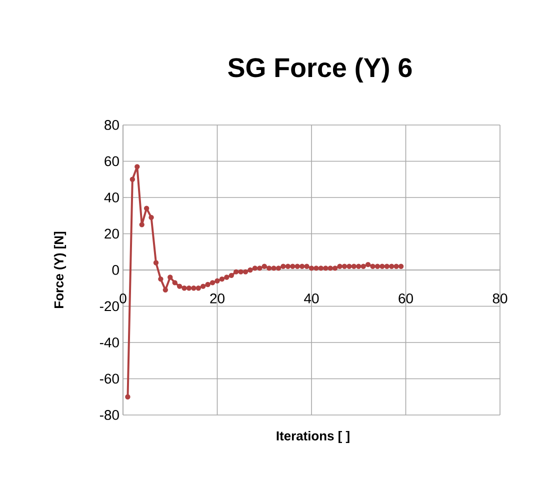  I want to click on y-tick-label: 0, so click(115, 270).